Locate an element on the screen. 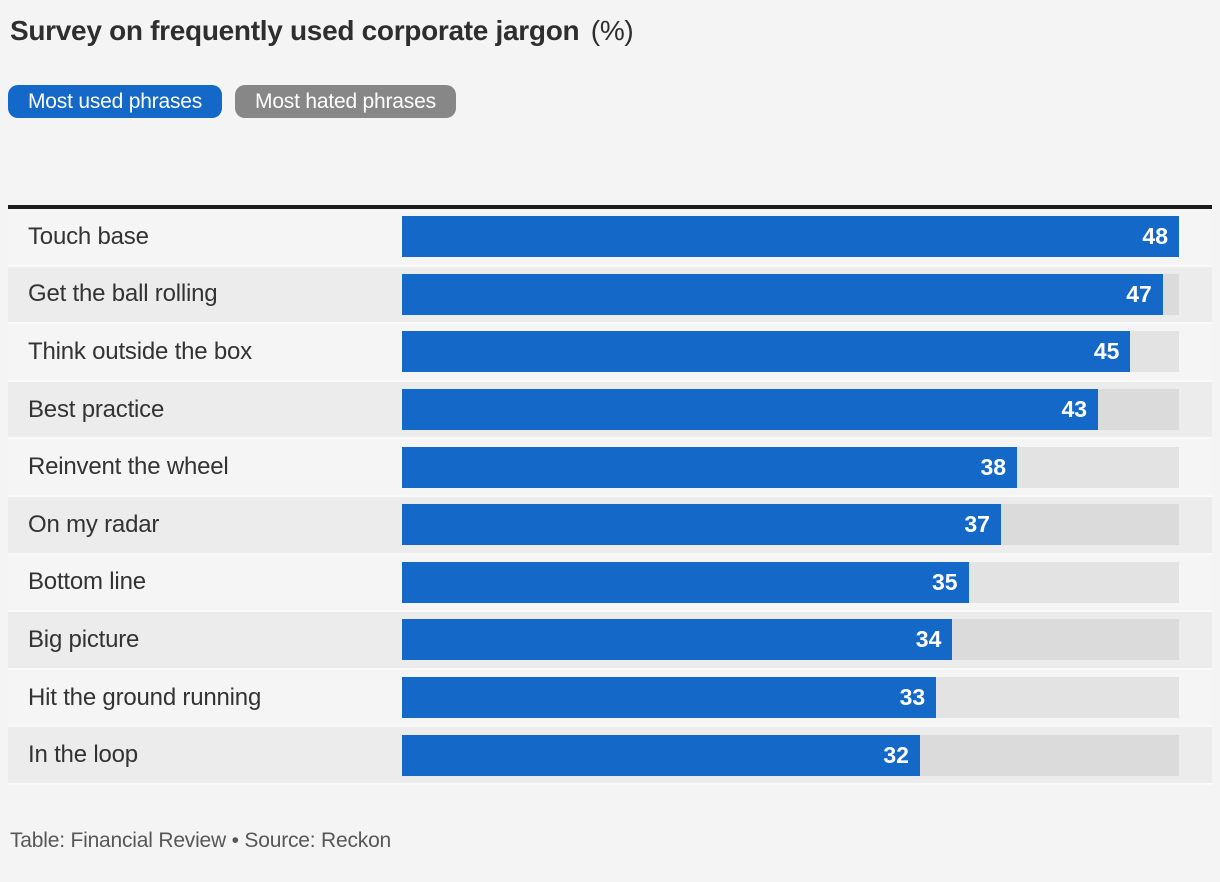  bar: 32 is located at coordinates (661, 755).